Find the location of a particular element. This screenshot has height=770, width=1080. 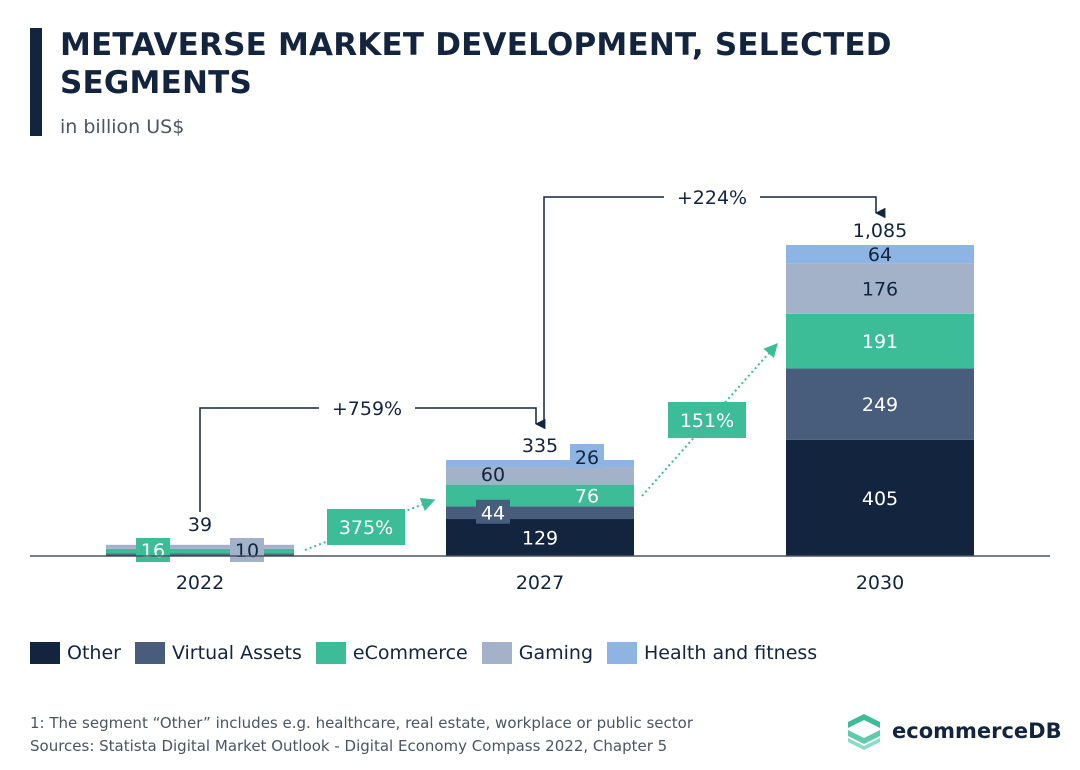

segment-label-box-health-and-fitness-2027 is located at coordinates (587, 455).